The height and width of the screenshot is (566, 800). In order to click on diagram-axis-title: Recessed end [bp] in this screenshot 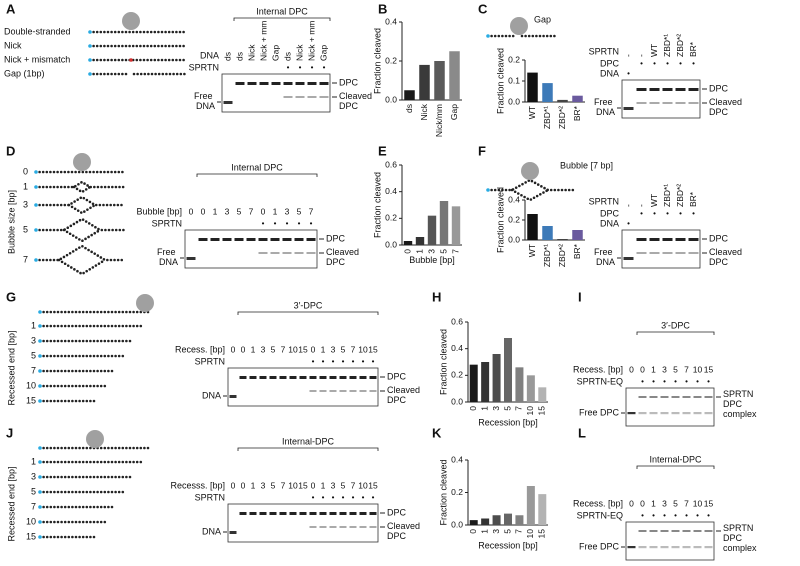, I will do `click(11, 503)`.